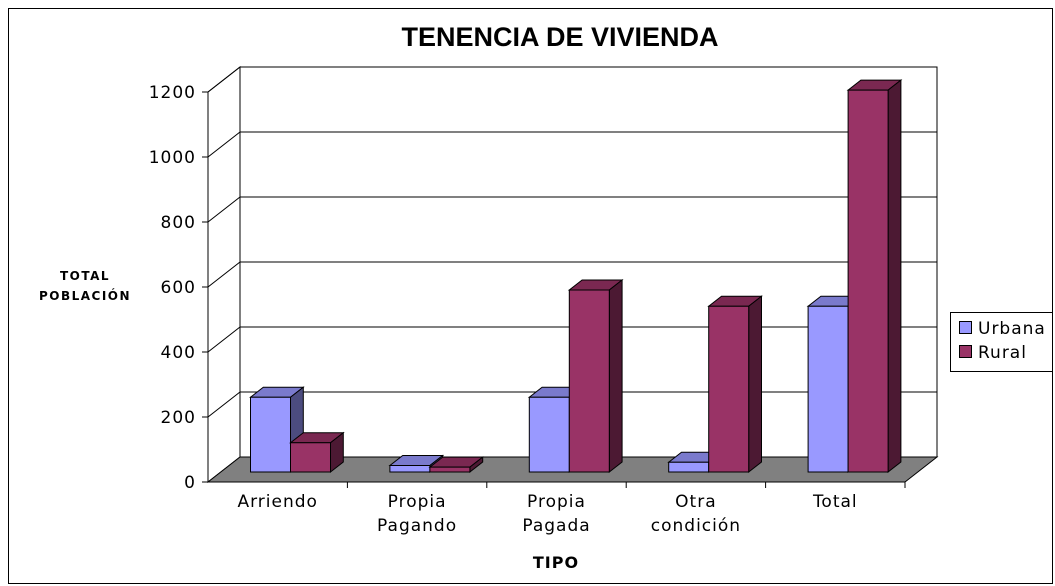 The width and height of the screenshot is (1055, 586). Describe the element at coordinates (1012, 329) in the screenshot. I see `legend-label: Urbana` at that location.